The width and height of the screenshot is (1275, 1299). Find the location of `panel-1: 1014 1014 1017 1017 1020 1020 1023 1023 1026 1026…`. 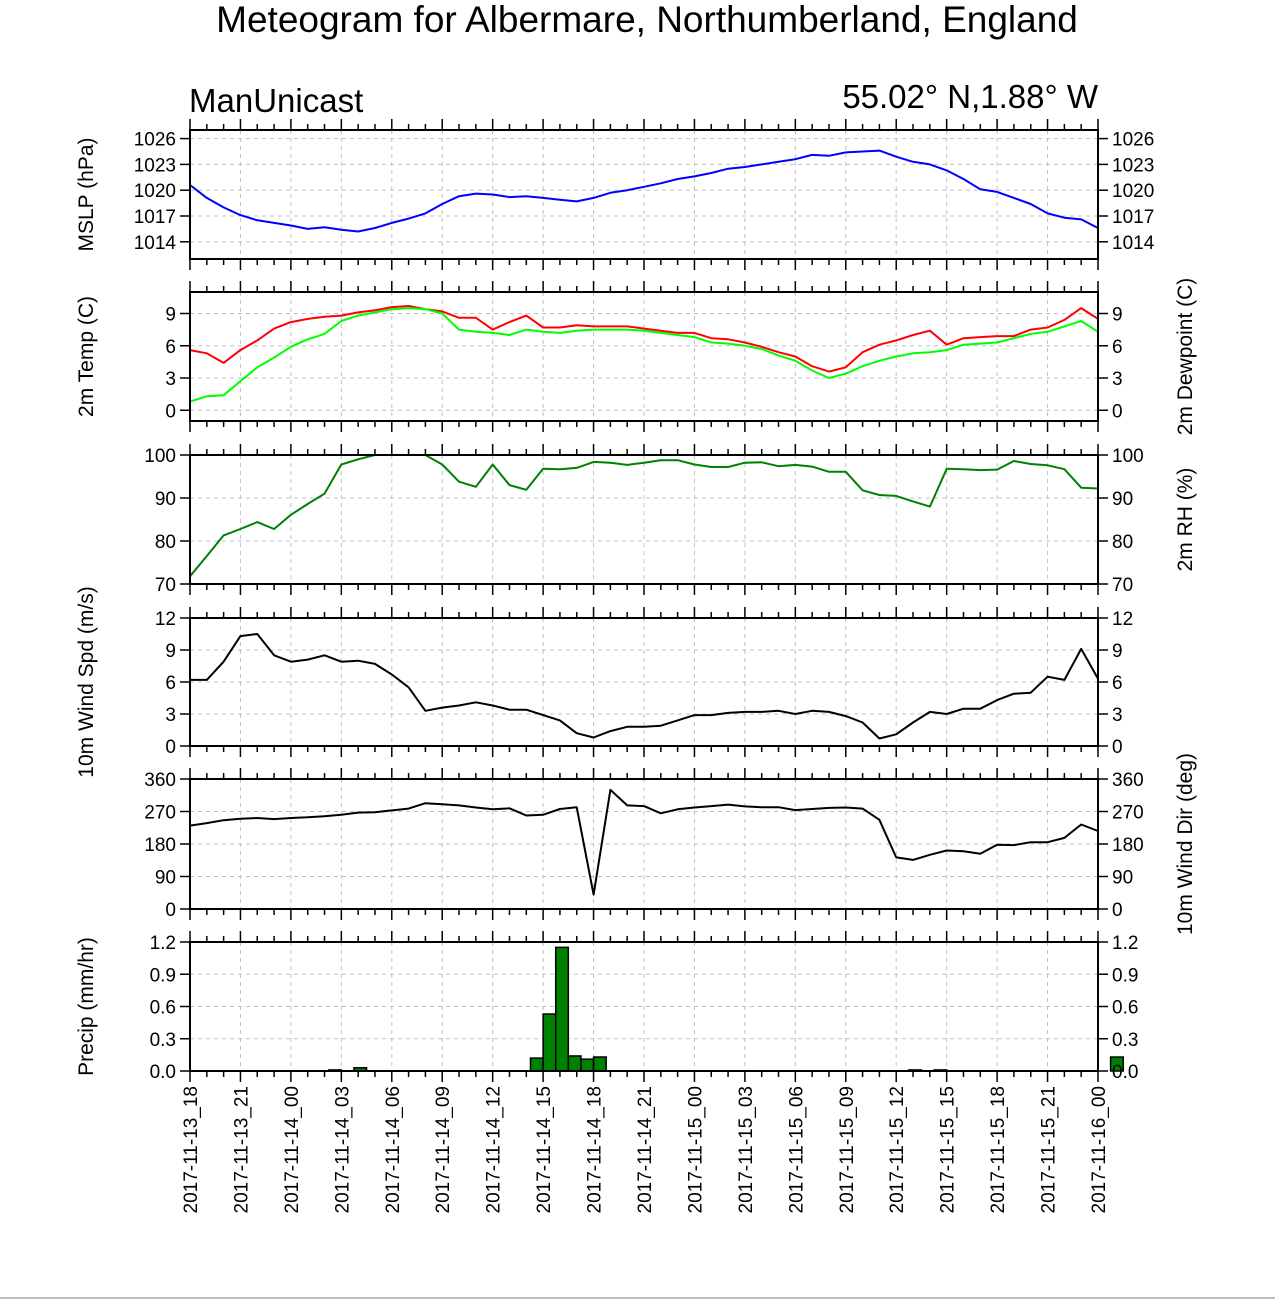

panel-1: 1014 1014 1017 1017 1020 1020 1023 1023 1026 1026… is located at coordinates (615, 194).